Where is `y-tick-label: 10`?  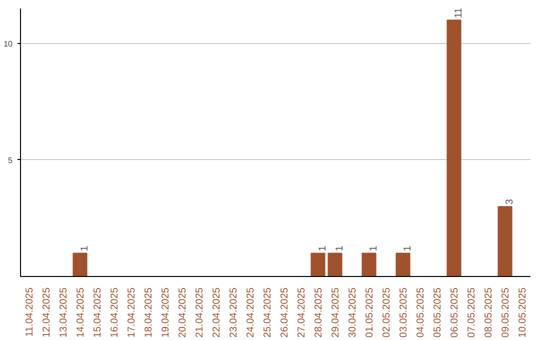
y-tick-label: 10 is located at coordinates (9, 43).